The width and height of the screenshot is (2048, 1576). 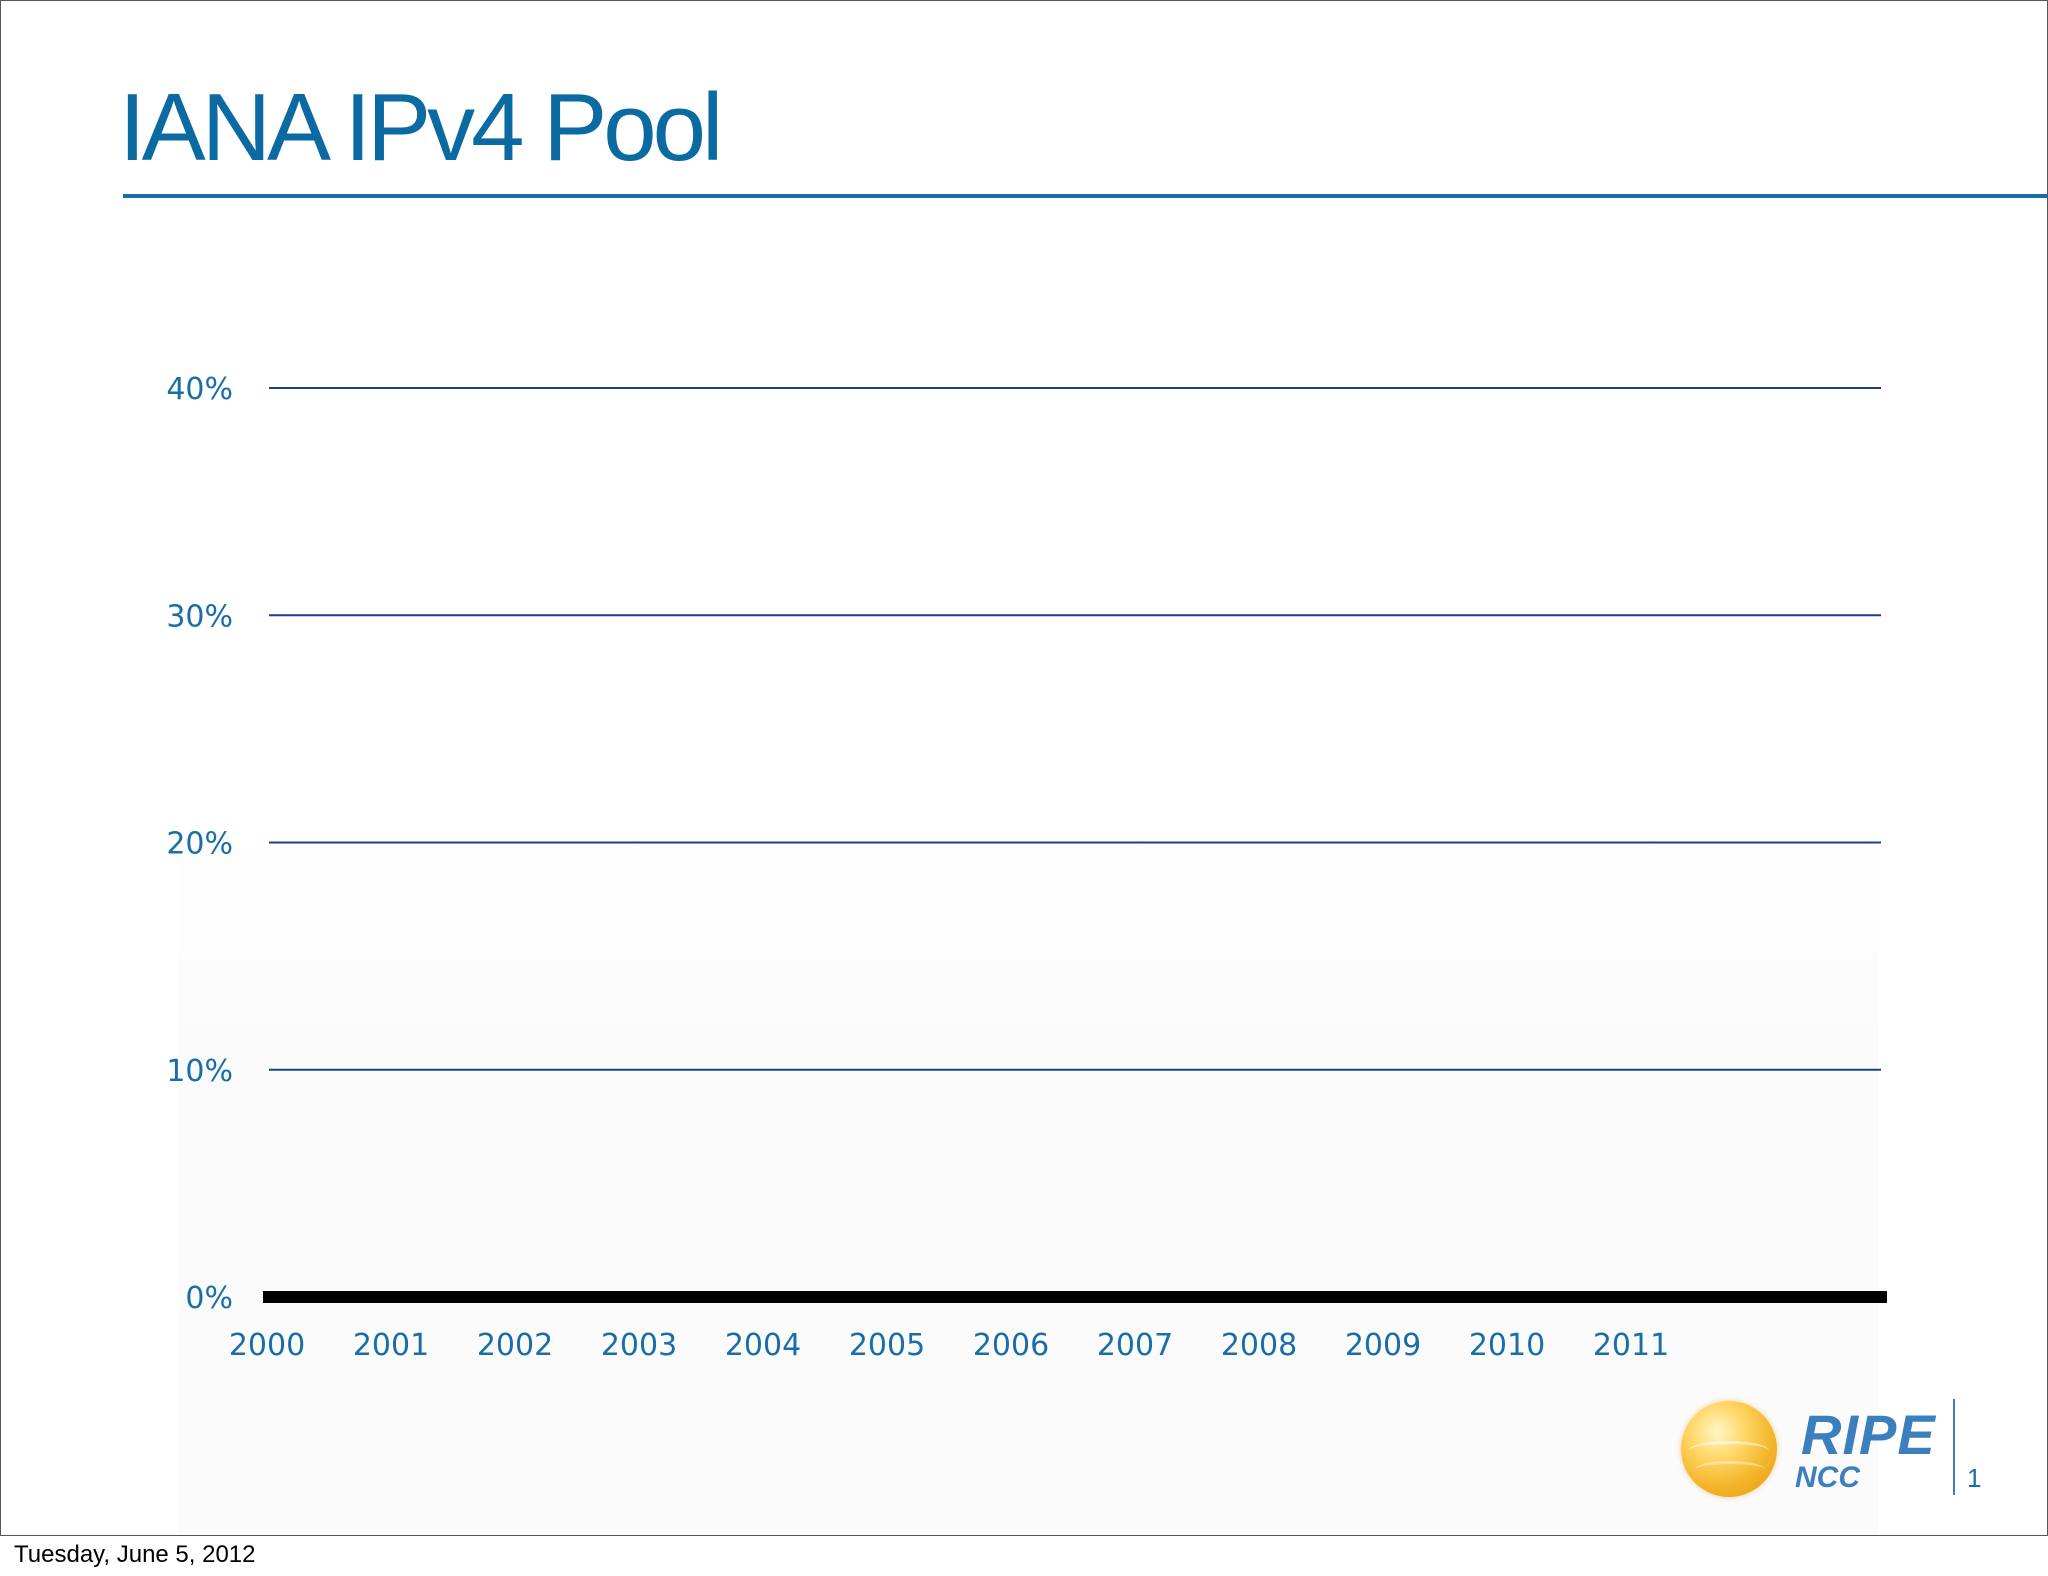 I want to click on x-tick-label: 2003, so click(x=639, y=1345).